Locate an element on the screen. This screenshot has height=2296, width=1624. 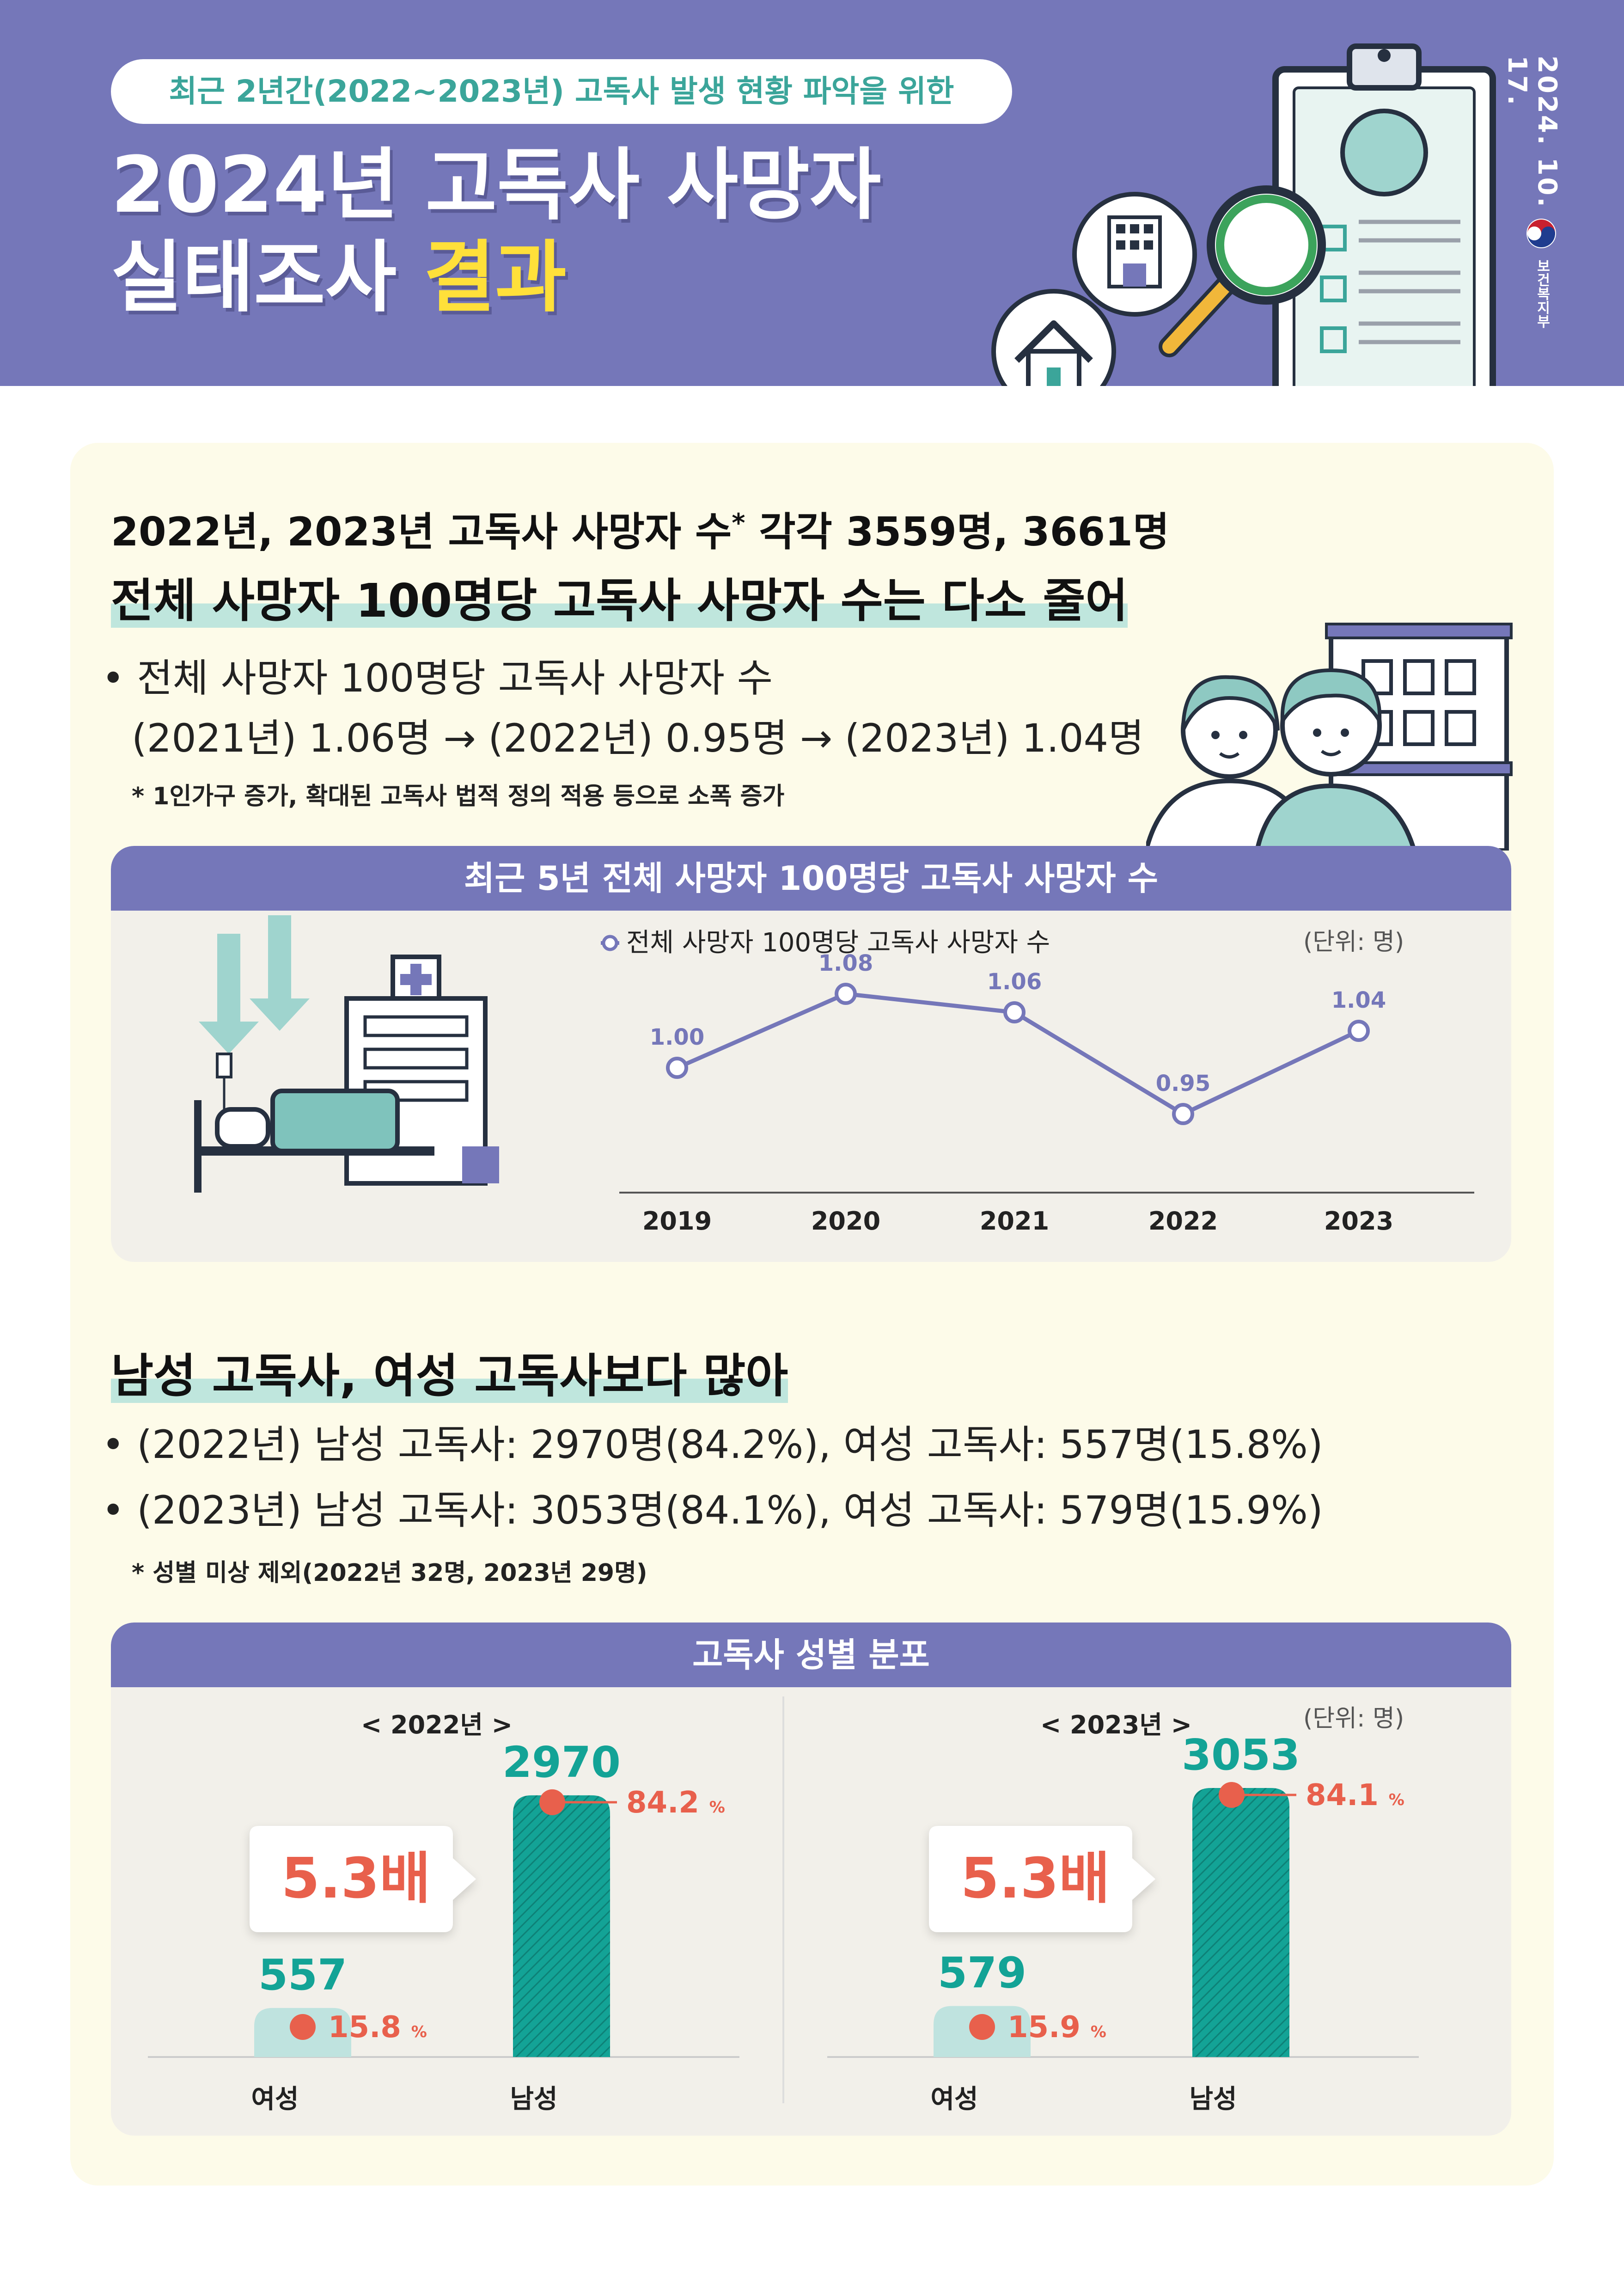
section1-headline-values: 각각 3559명, 3661명 is located at coordinates (957, 532).